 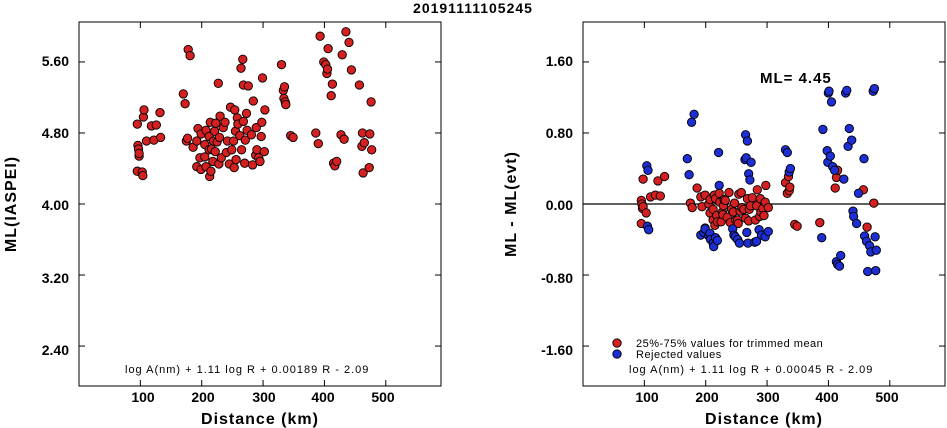 What do you see at coordinates (764, 419) in the screenshot?
I see `right-x-axis-label: Distance (km)` at bounding box center [764, 419].